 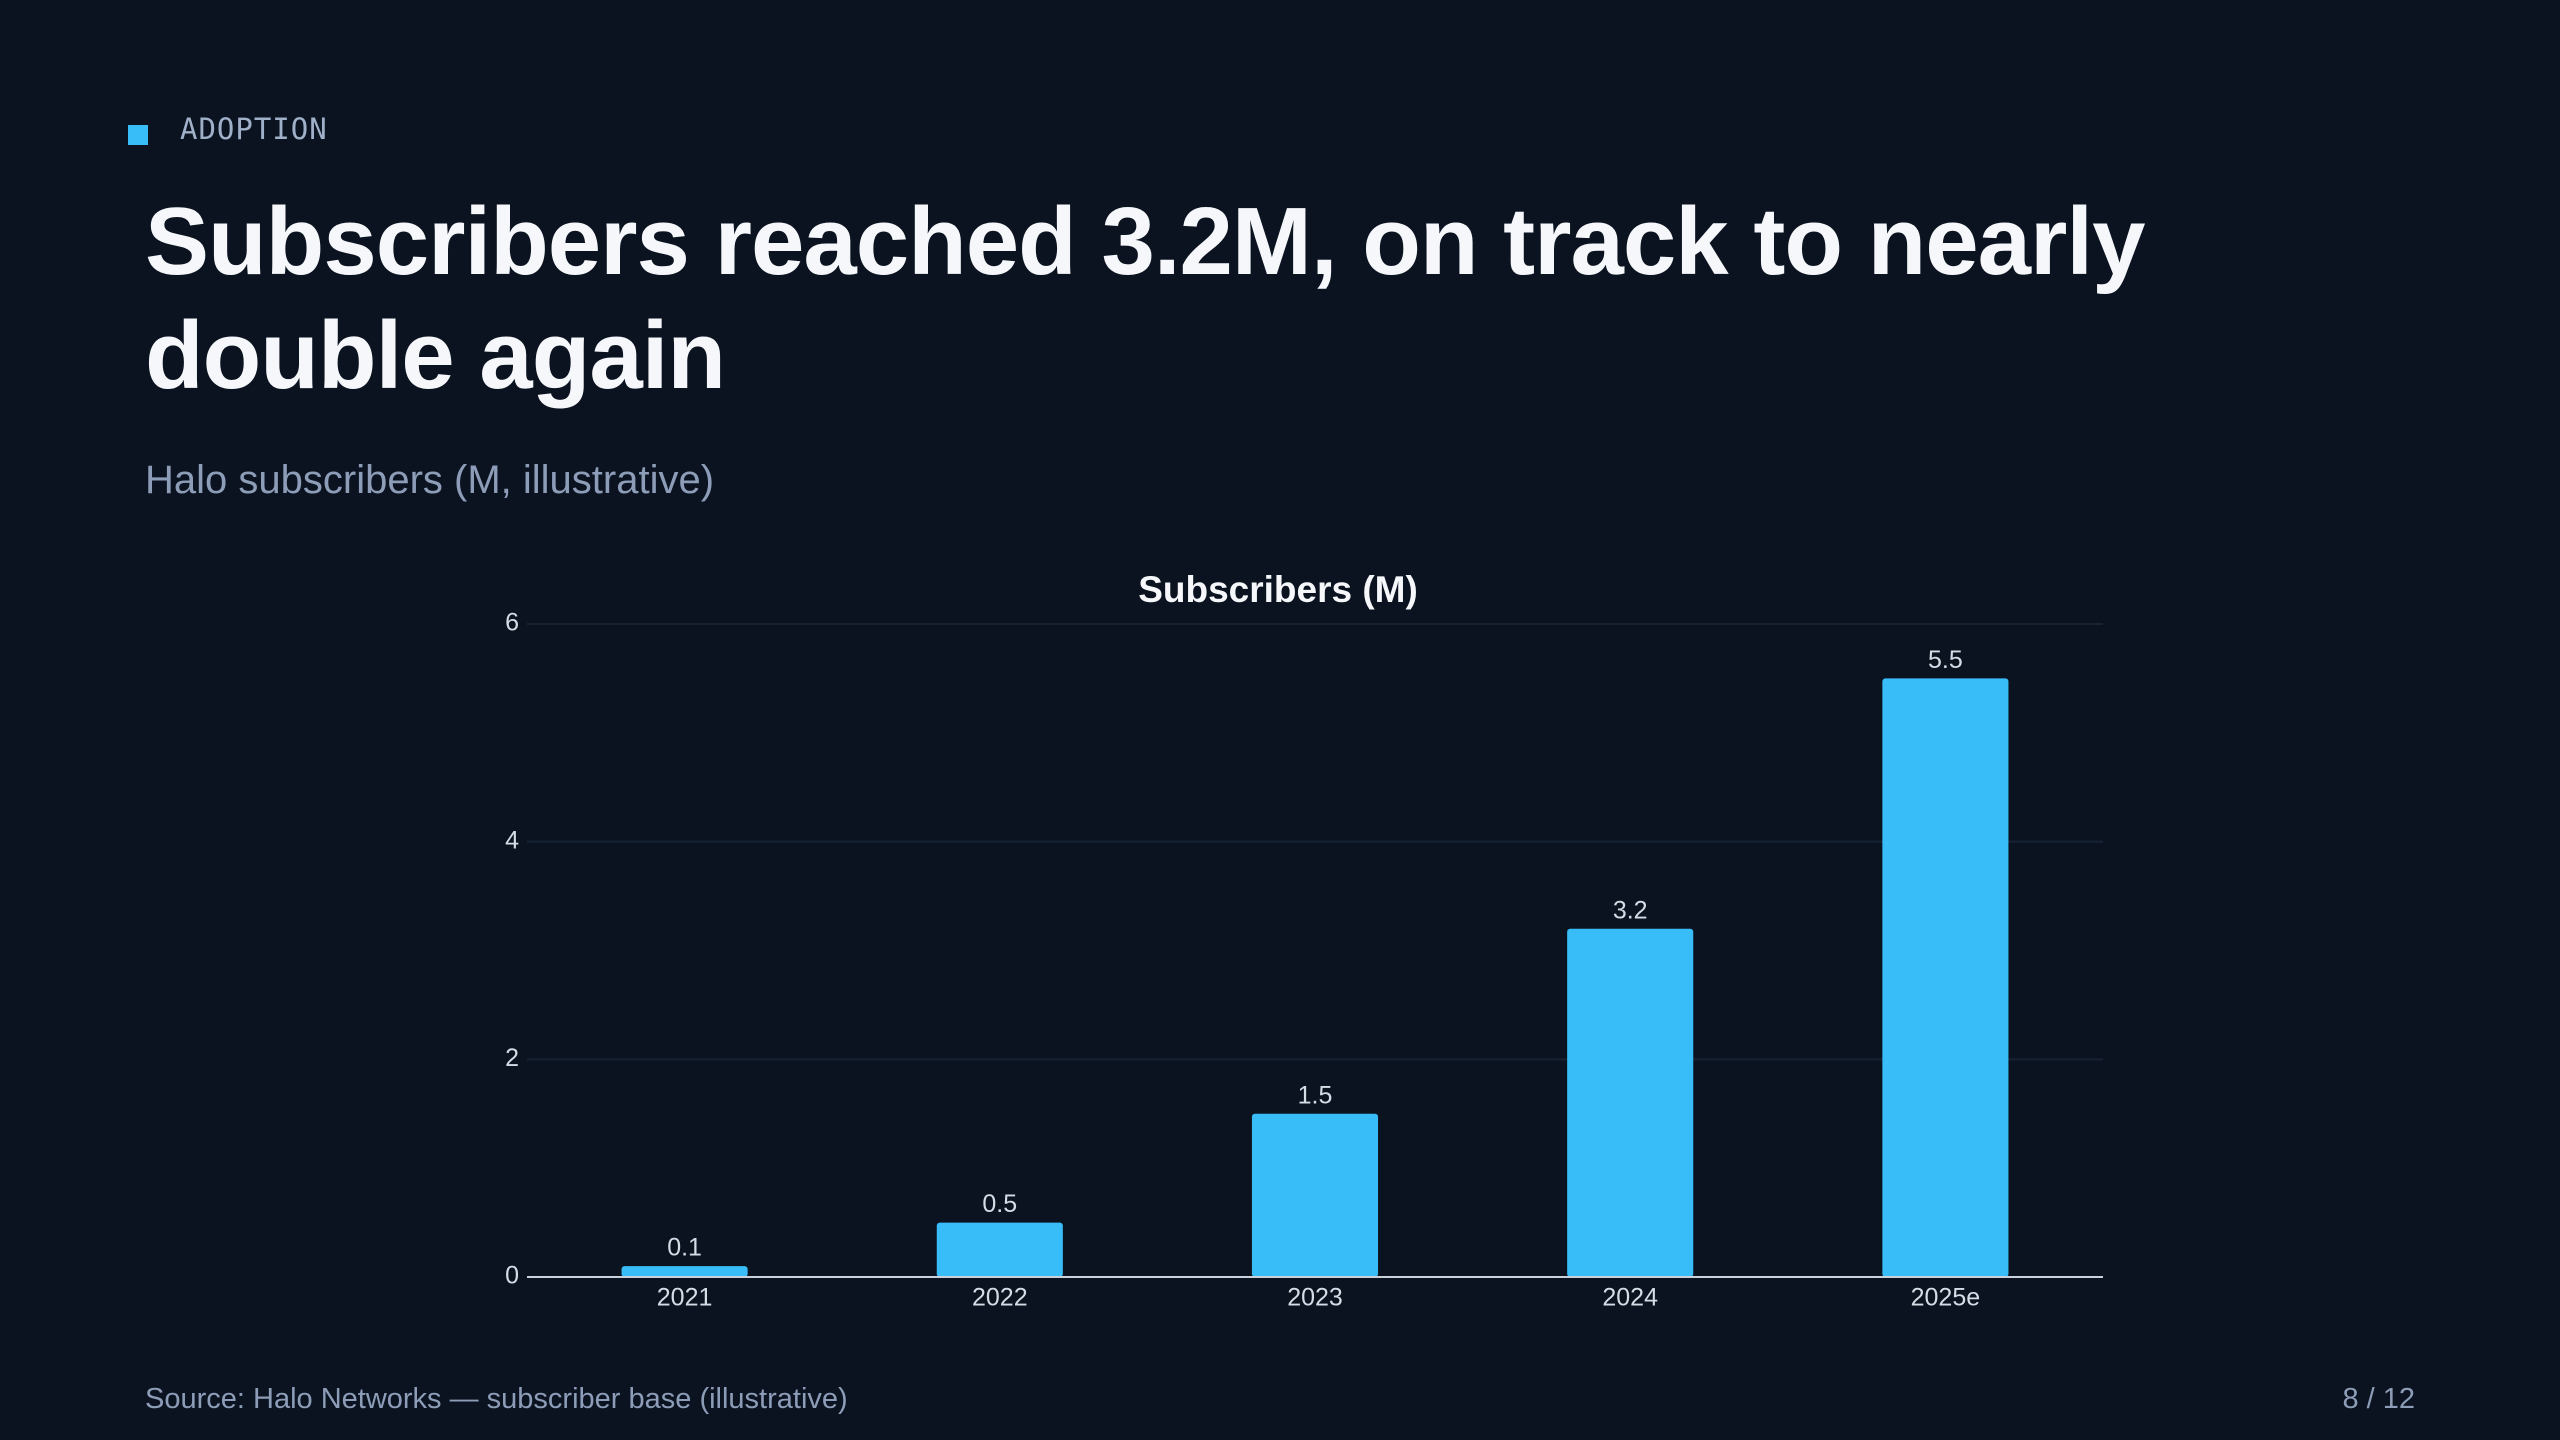 What do you see at coordinates (512, 840) in the screenshot?
I see `y-tick-label: 4` at bounding box center [512, 840].